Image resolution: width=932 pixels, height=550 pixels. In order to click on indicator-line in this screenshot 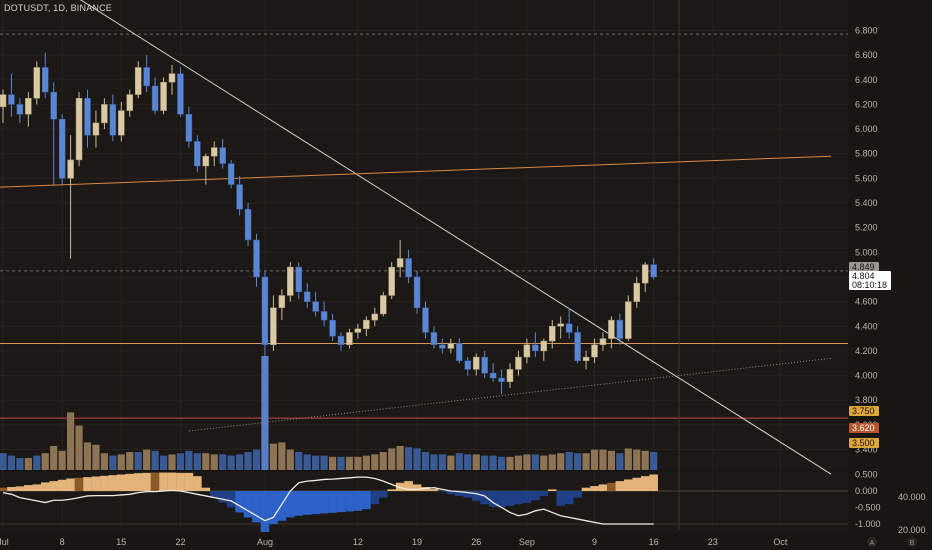, I will do `click(328, 500)`.